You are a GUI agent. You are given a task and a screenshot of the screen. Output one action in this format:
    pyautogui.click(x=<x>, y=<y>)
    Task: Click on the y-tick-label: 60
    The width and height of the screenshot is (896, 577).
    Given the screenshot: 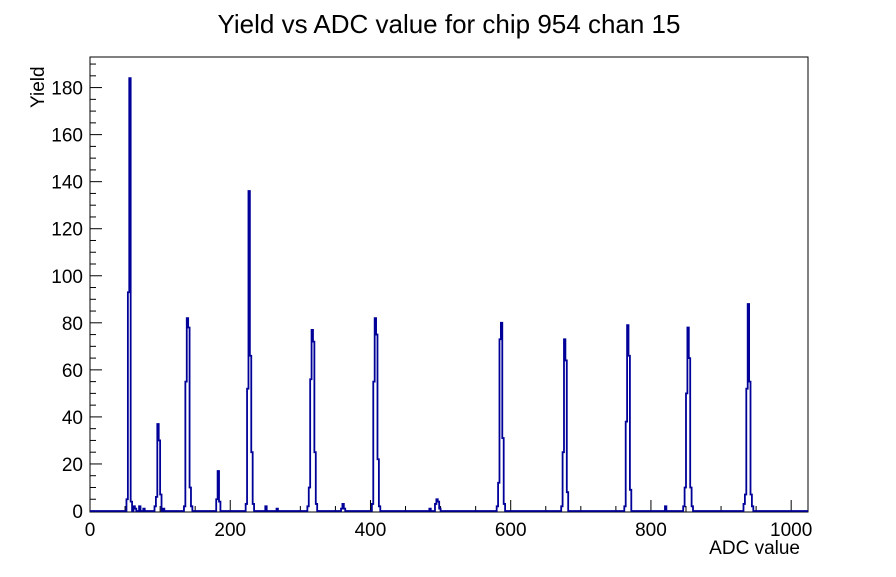 What is the action you would take?
    pyautogui.click(x=72, y=371)
    